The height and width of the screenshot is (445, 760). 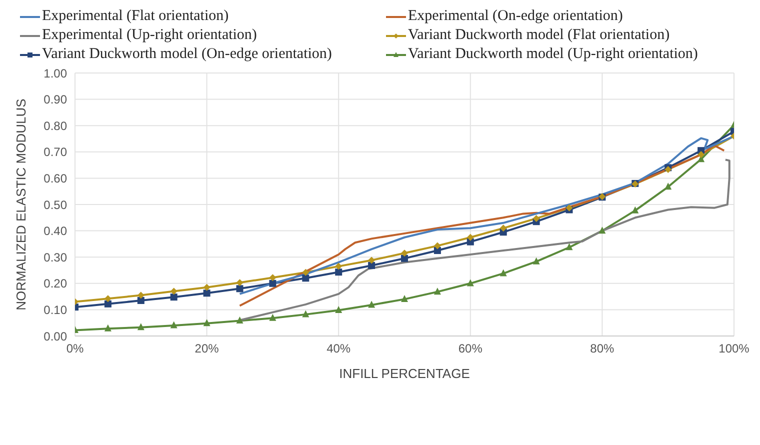 I want to click on legend-label: Variant Duckworth model (Up-right orientation), so click(x=553, y=54).